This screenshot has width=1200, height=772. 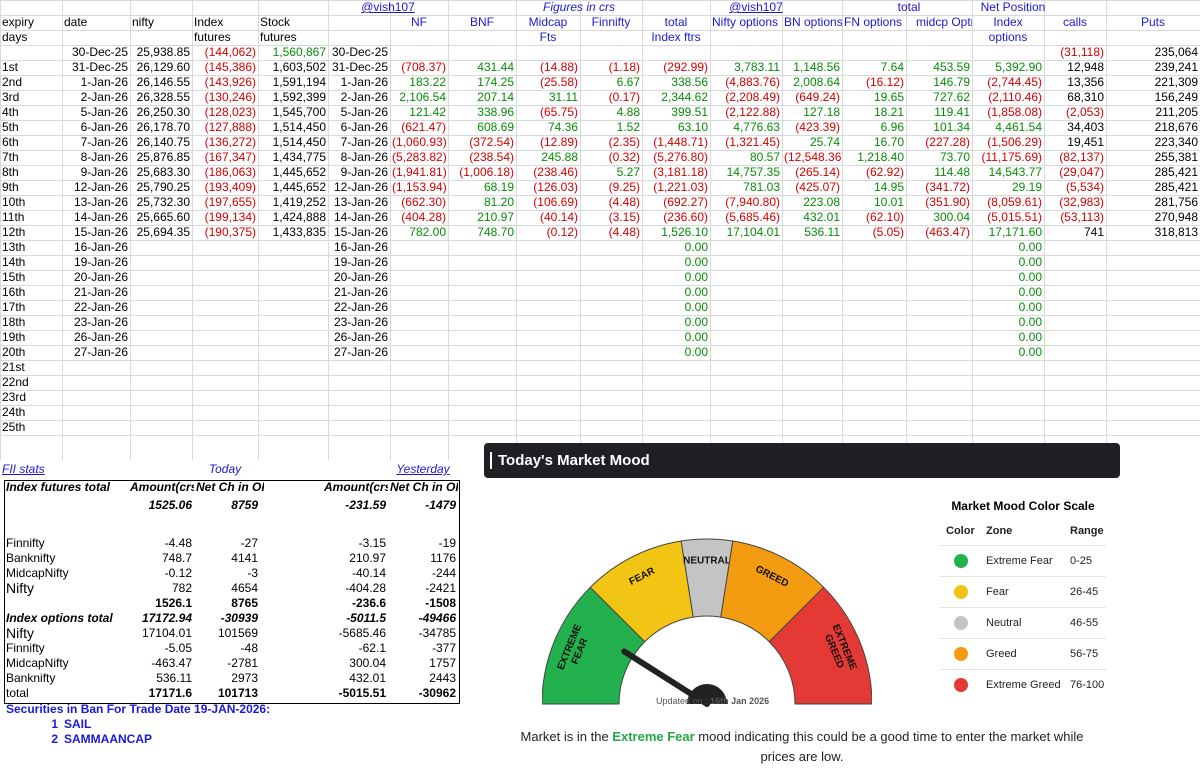 What do you see at coordinates (230, 112) in the screenshot?
I see `cell-if: (128,023)` at bounding box center [230, 112].